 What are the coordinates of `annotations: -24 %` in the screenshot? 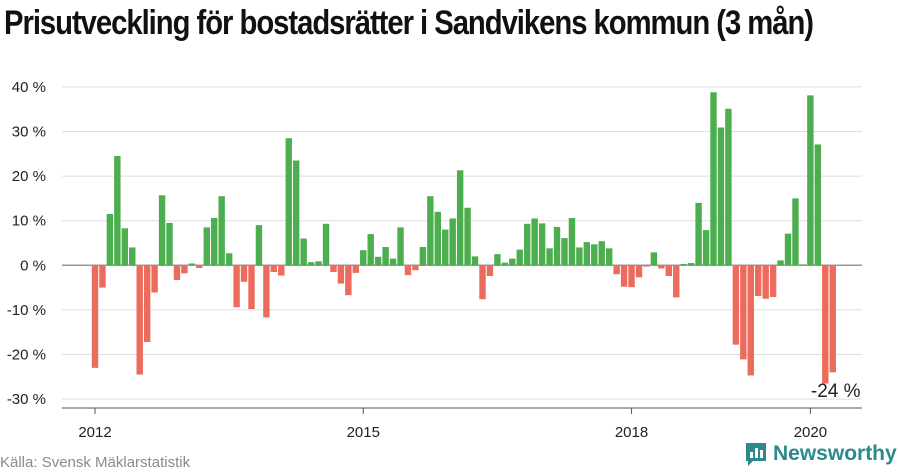 It's located at (836, 391).